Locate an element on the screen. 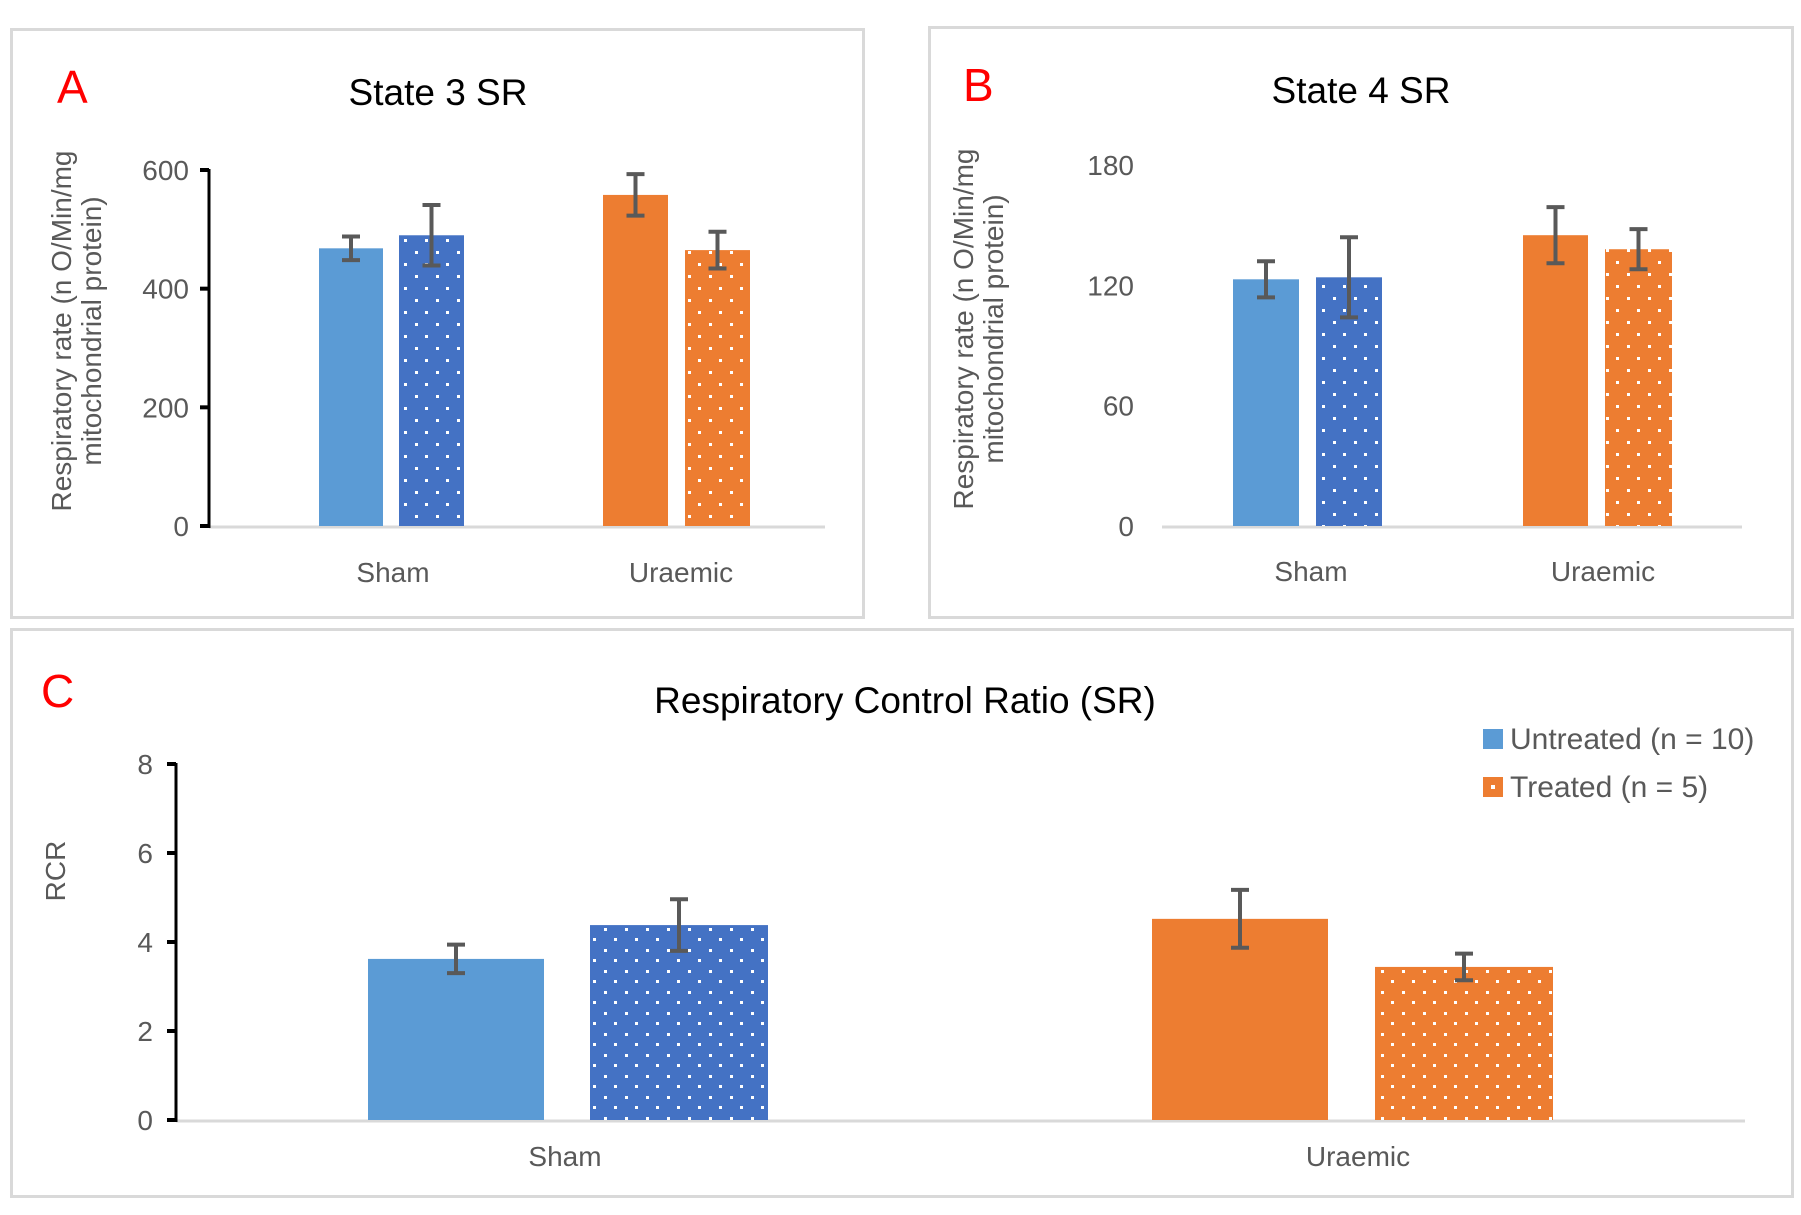 The width and height of the screenshot is (1801, 1215). legend-label-untreated: Untreated (n = 10) is located at coordinates (1632, 739).